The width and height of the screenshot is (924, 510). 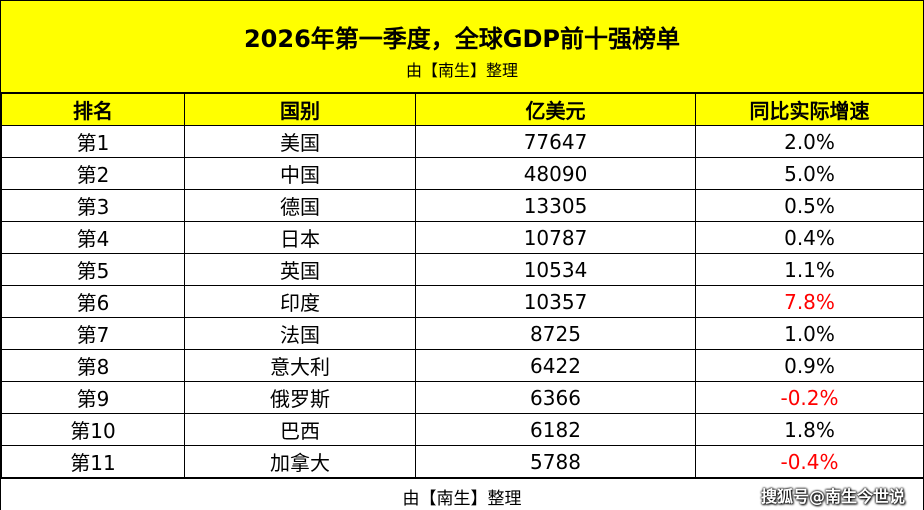 I want to click on cell-country: 英国, so click(x=300, y=269).